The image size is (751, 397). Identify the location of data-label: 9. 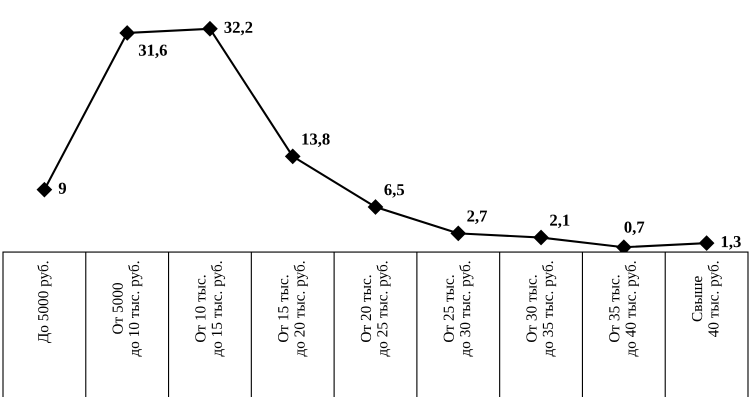
(62, 188).